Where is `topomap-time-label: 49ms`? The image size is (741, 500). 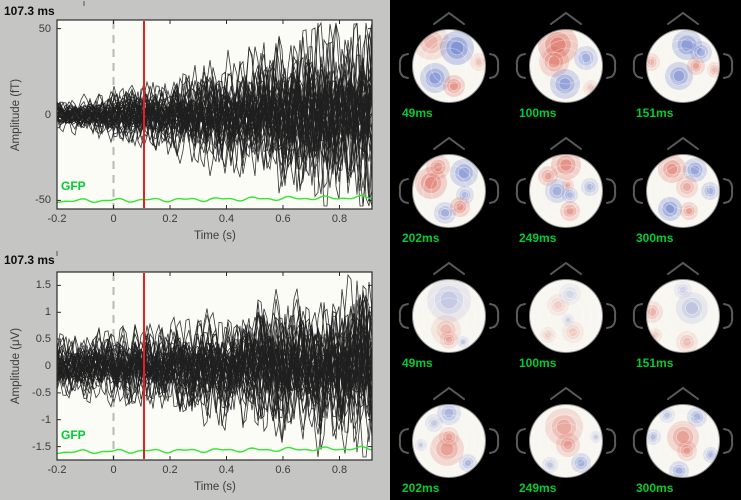
topomap-time-label: 49ms is located at coordinates (417, 363).